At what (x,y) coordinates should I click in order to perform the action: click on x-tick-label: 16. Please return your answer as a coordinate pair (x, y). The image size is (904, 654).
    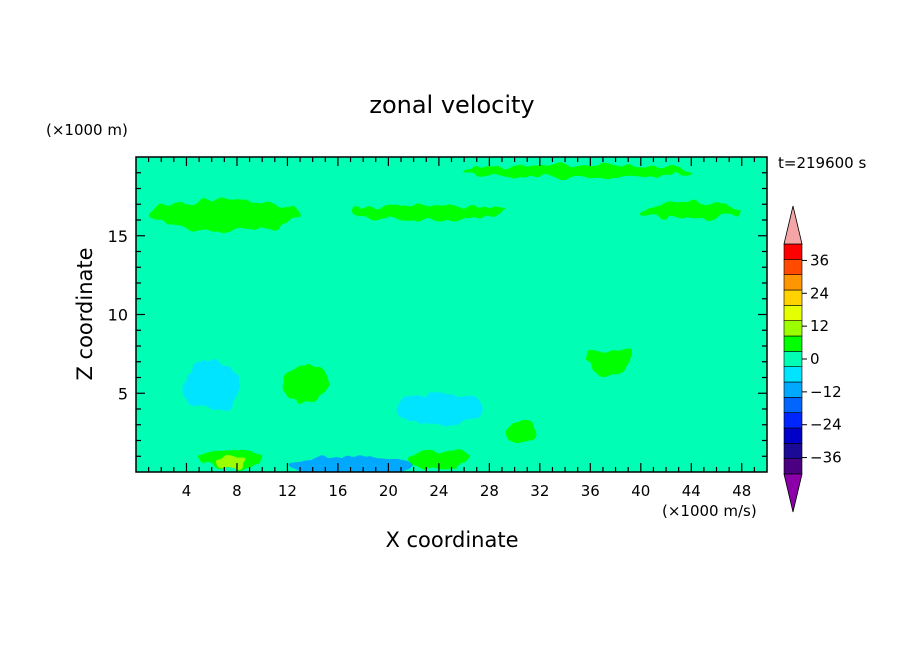
    Looking at the image, I should click on (337, 491).